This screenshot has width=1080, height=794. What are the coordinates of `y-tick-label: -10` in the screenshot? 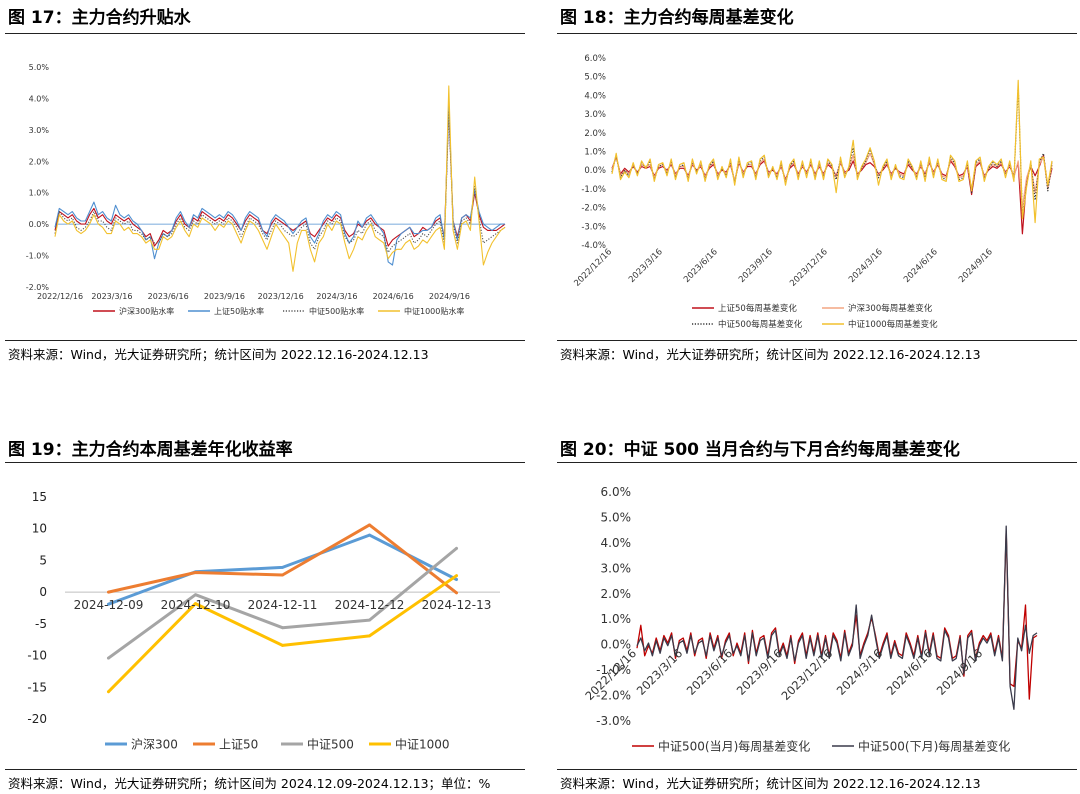 It's located at (37, 656).